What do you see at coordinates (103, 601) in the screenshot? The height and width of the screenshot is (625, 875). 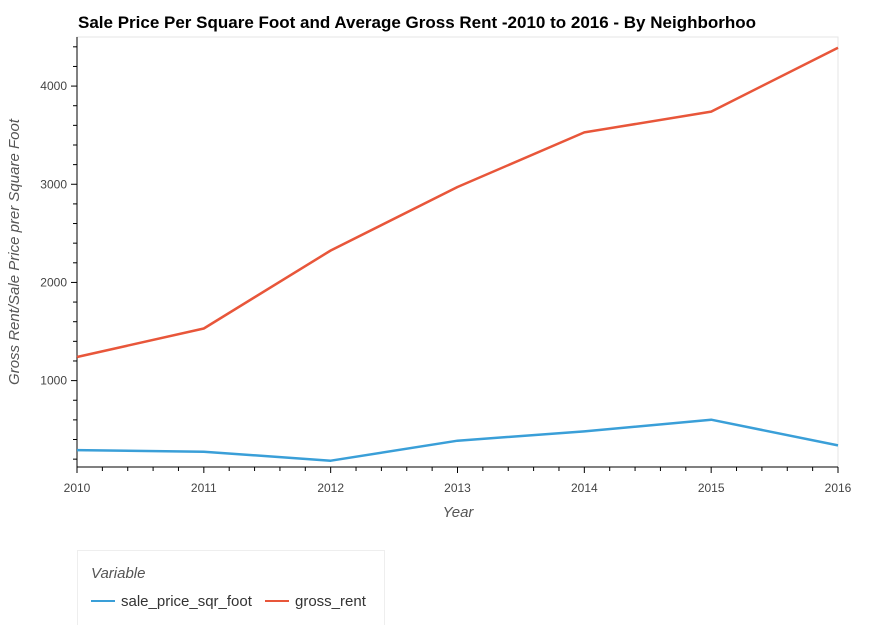 I see `legend-swatch-sale-price` at bounding box center [103, 601].